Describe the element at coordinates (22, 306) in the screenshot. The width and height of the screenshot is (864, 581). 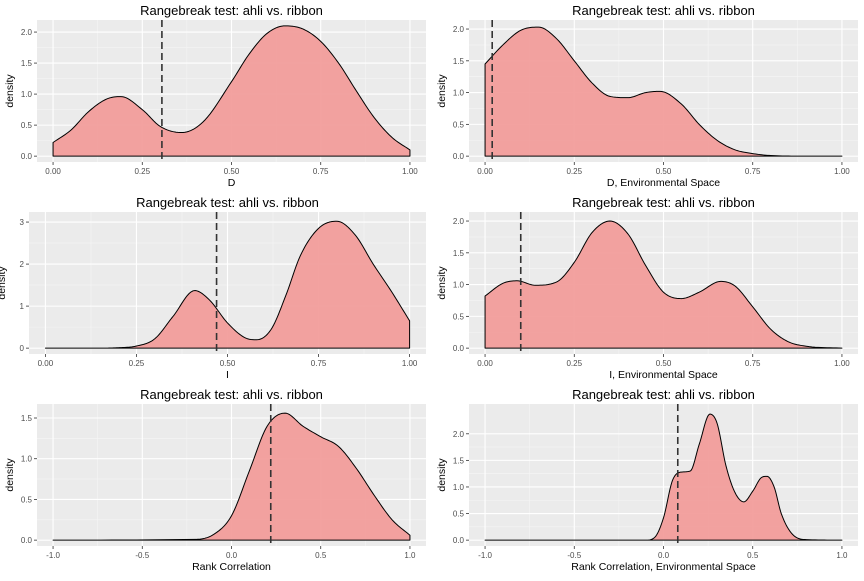
I see `y-tick-label: 1` at that location.